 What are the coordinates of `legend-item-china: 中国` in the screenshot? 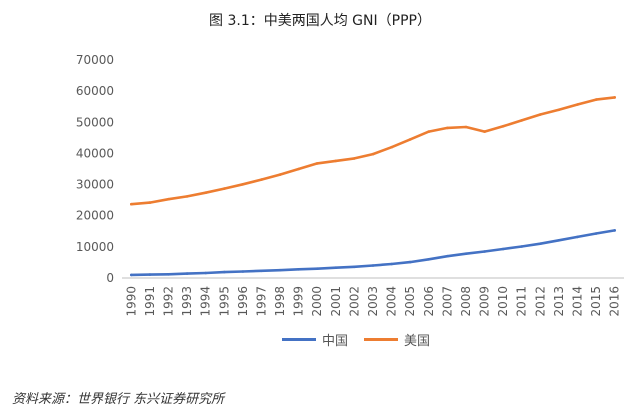 It's located at (315, 339).